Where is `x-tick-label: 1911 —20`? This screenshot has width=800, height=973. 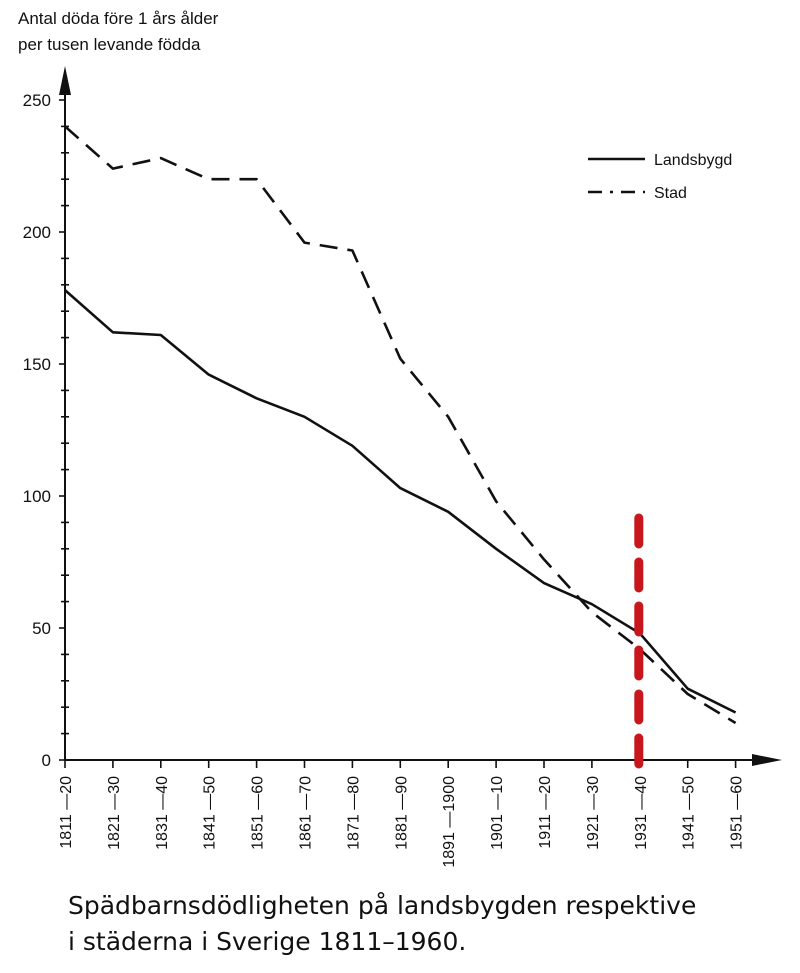
x-tick-label: 1911 —20 is located at coordinates (545, 812).